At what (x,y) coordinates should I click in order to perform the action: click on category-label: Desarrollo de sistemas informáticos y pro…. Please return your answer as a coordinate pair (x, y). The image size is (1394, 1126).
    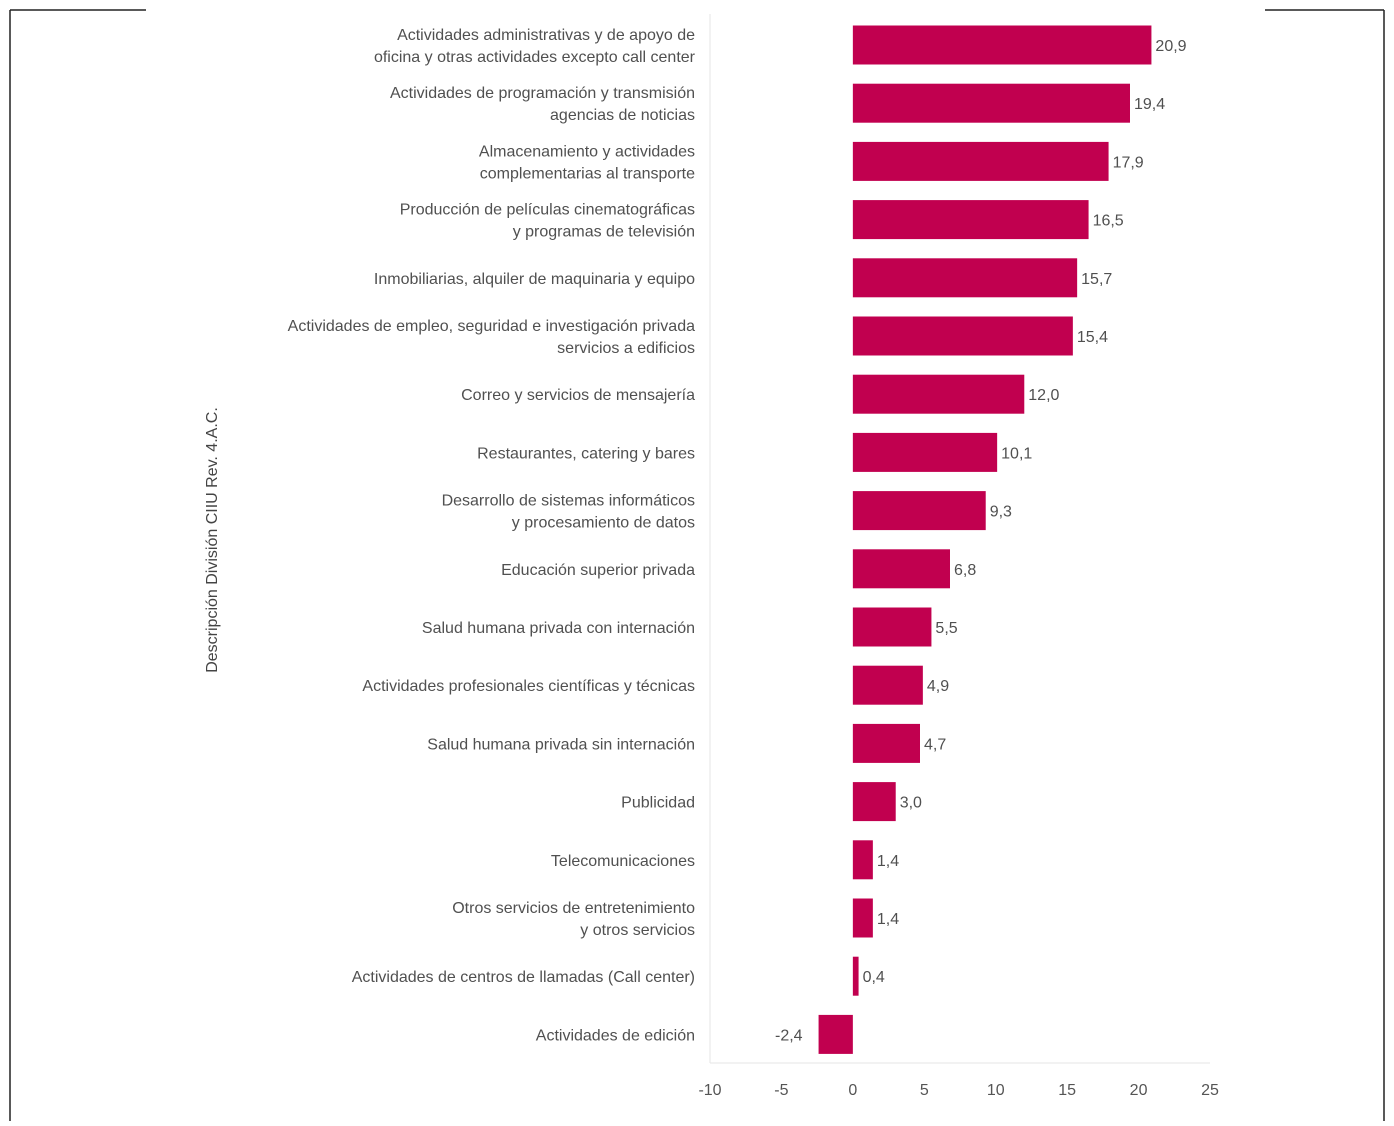
    Looking at the image, I should click on (568, 512).